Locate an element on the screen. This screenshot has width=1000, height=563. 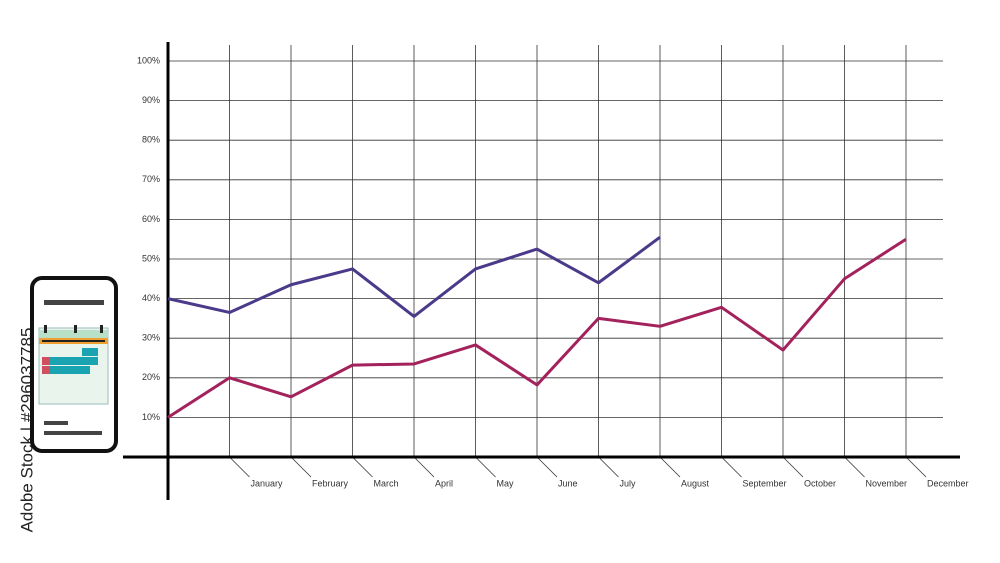
y-tick-label: 20% is located at coordinates (151, 377).